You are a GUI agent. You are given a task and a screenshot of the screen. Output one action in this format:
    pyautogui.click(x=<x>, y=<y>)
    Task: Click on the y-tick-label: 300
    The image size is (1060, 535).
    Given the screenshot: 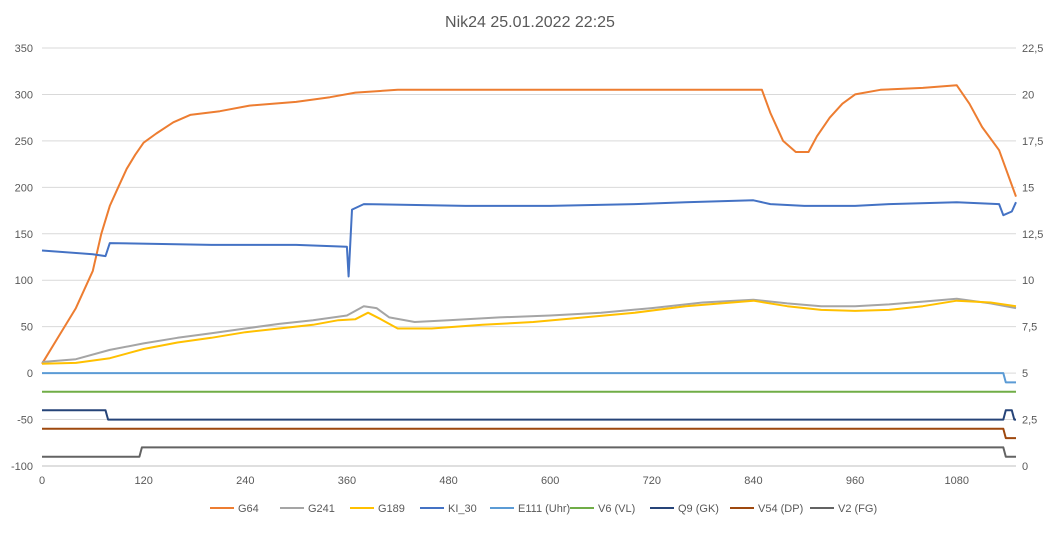 What is the action you would take?
    pyautogui.click(x=24, y=95)
    